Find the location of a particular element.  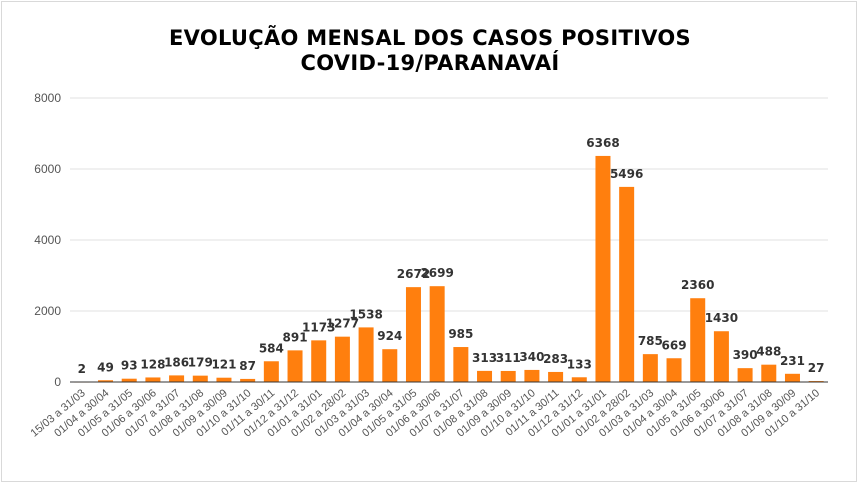

value-label: 179 is located at coordinates (200, 363).